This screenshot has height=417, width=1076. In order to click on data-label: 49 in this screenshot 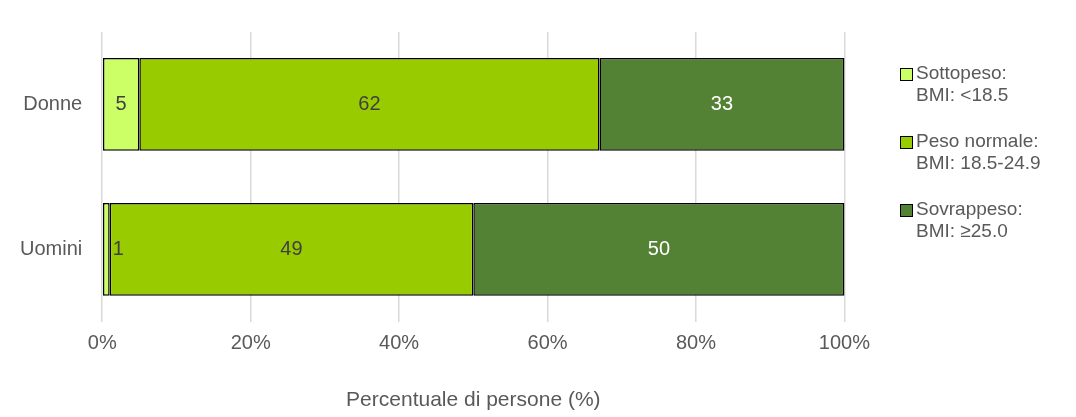, I will do `click(291, 247)`.